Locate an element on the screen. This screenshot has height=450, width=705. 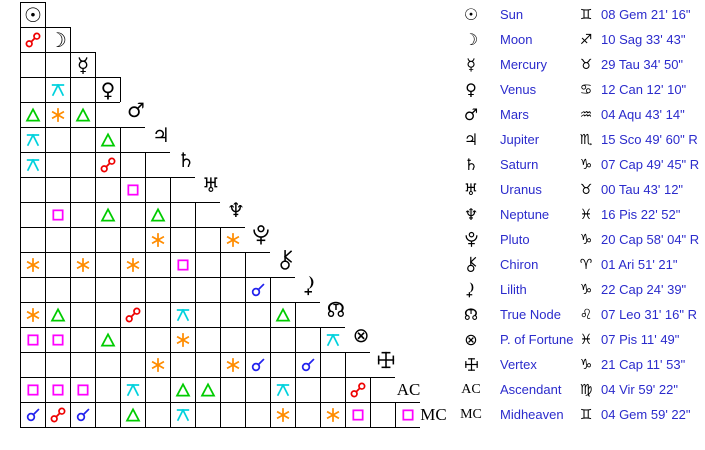
planet-row-moon: ☽ Moon ♐ 10 Sag 33' 43" is located at coordinates (580, 39).